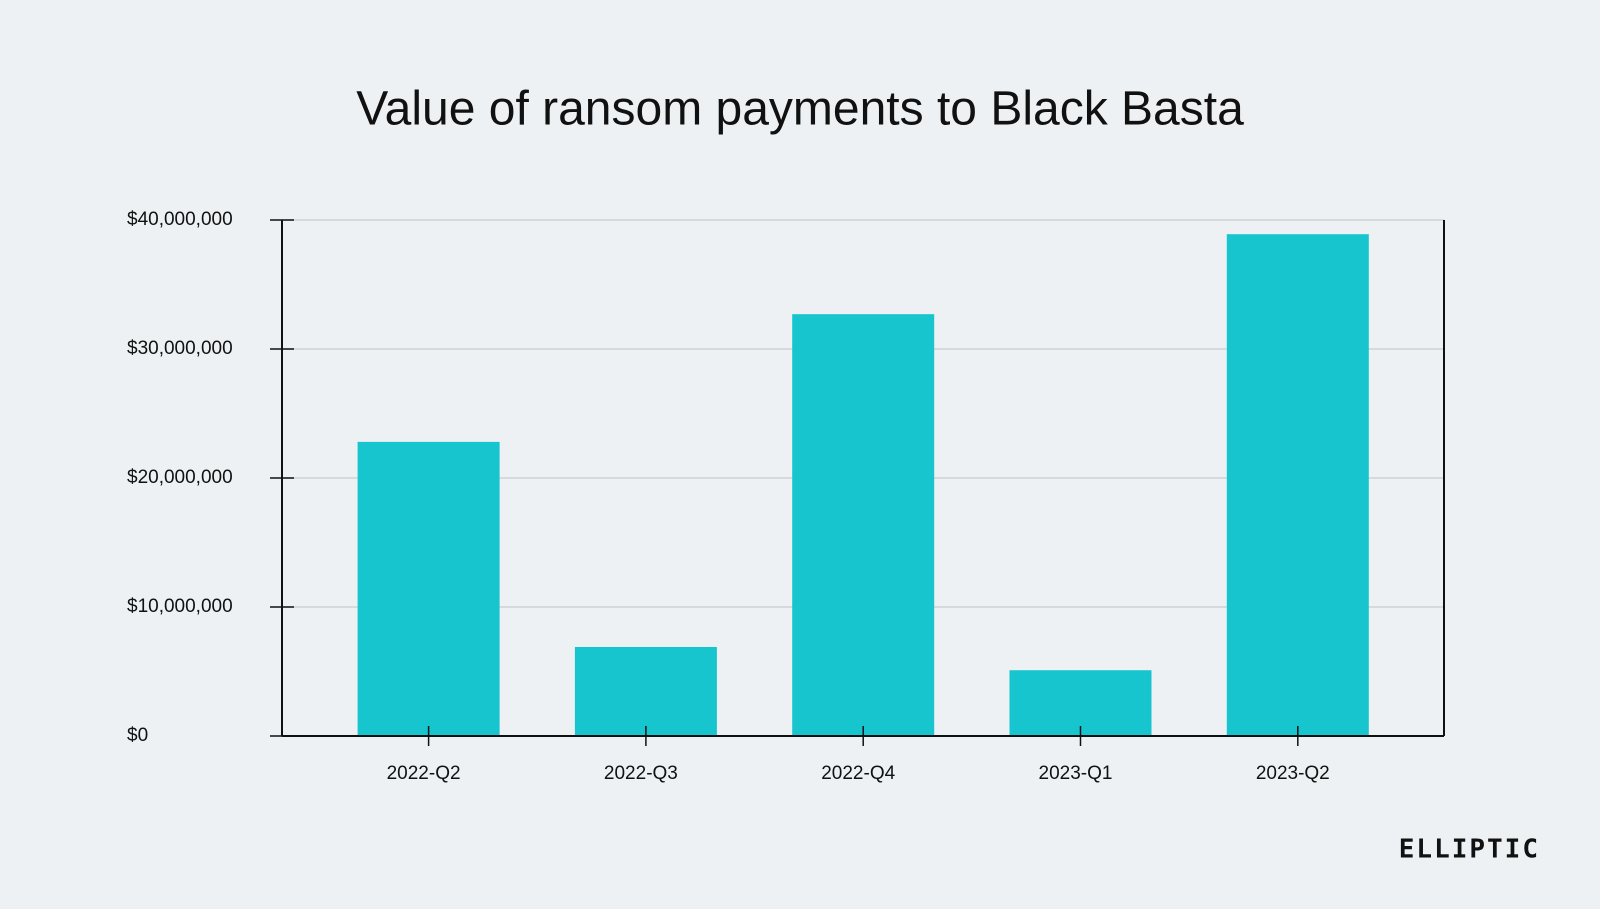 This screenshot has width=1600, height=909. What do you see at coordinates (180, 219) in the screenshot?
I see `y-tick-label: $40,000,000` at bounding box center [180, 219].